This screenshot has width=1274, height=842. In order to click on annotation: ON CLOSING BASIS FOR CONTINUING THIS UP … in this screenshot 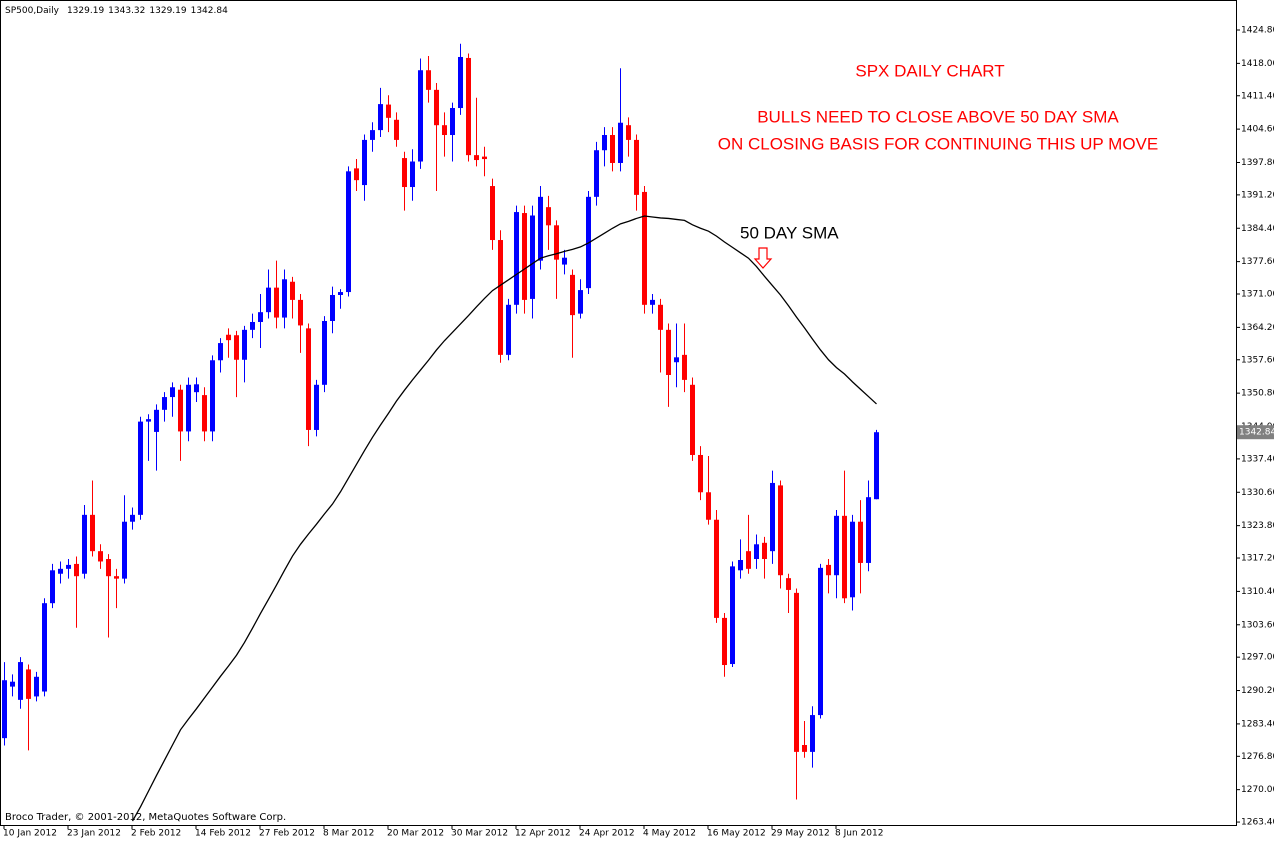, I will do `click(938, 143)`.